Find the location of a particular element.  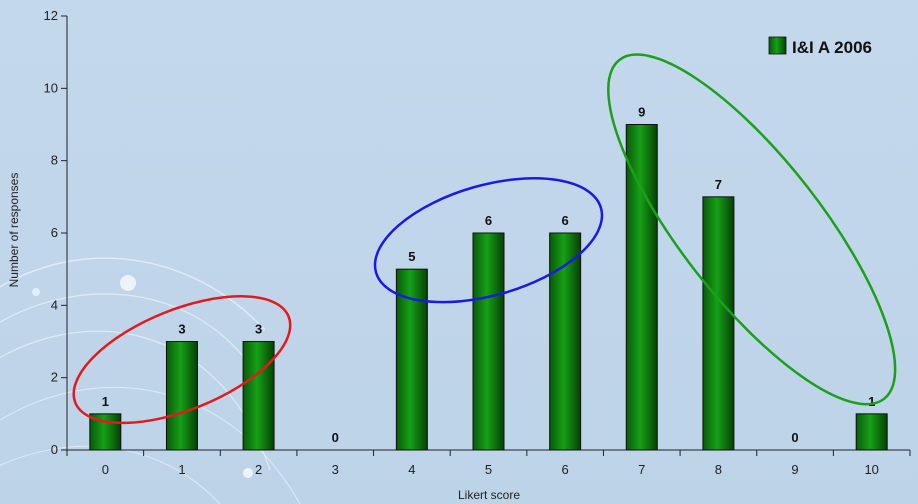

x-tick-label: 10 is located at coordinates (871, 469).